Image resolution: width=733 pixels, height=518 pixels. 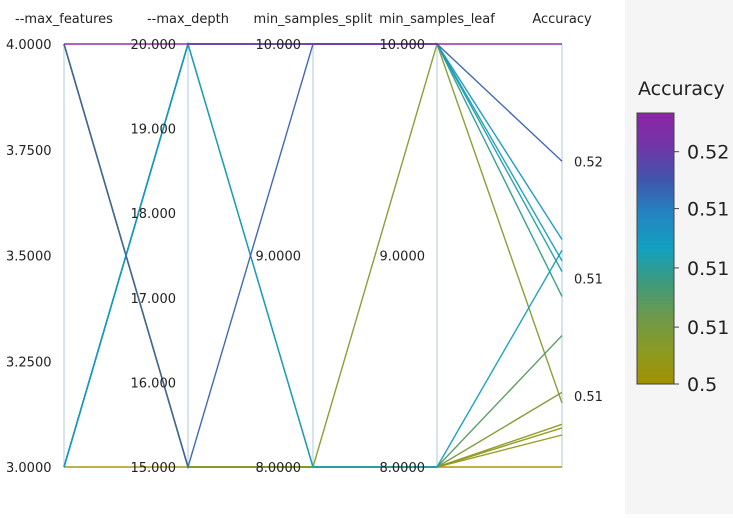 I want to click on axis-title: min_samples_leaf, so click(x=437, y=19).